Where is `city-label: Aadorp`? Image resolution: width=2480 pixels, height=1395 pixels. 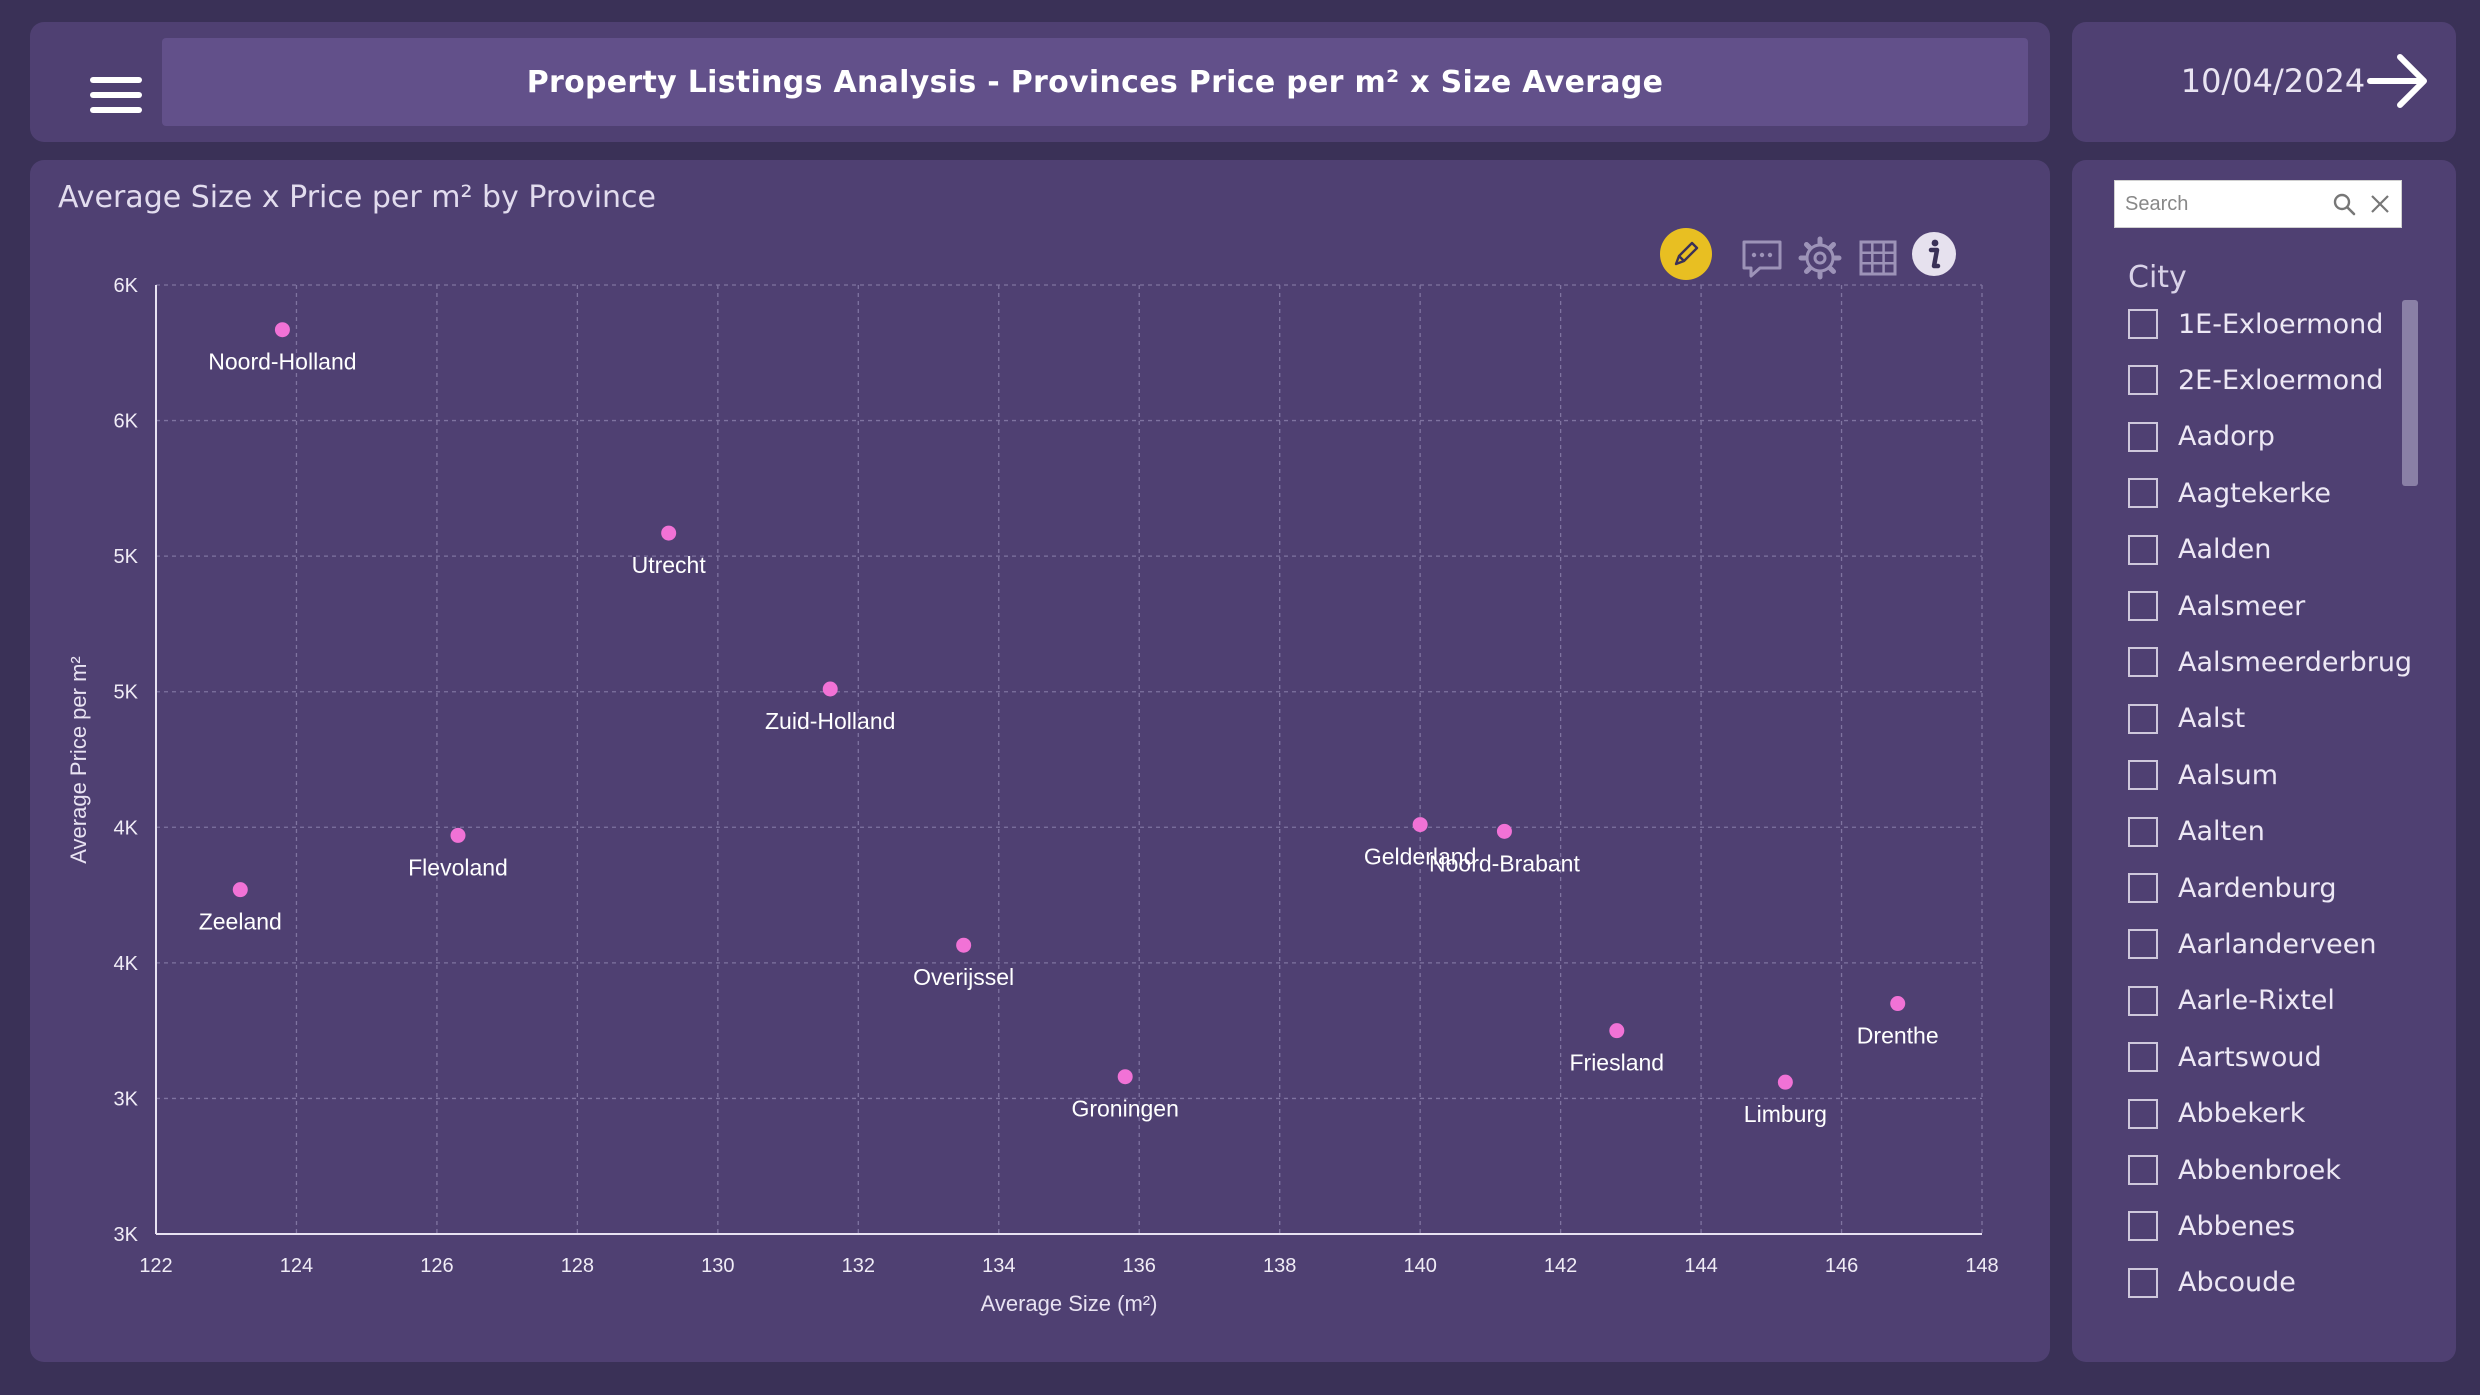
city-label: Aadorp is located at coordinates (2226, 437).